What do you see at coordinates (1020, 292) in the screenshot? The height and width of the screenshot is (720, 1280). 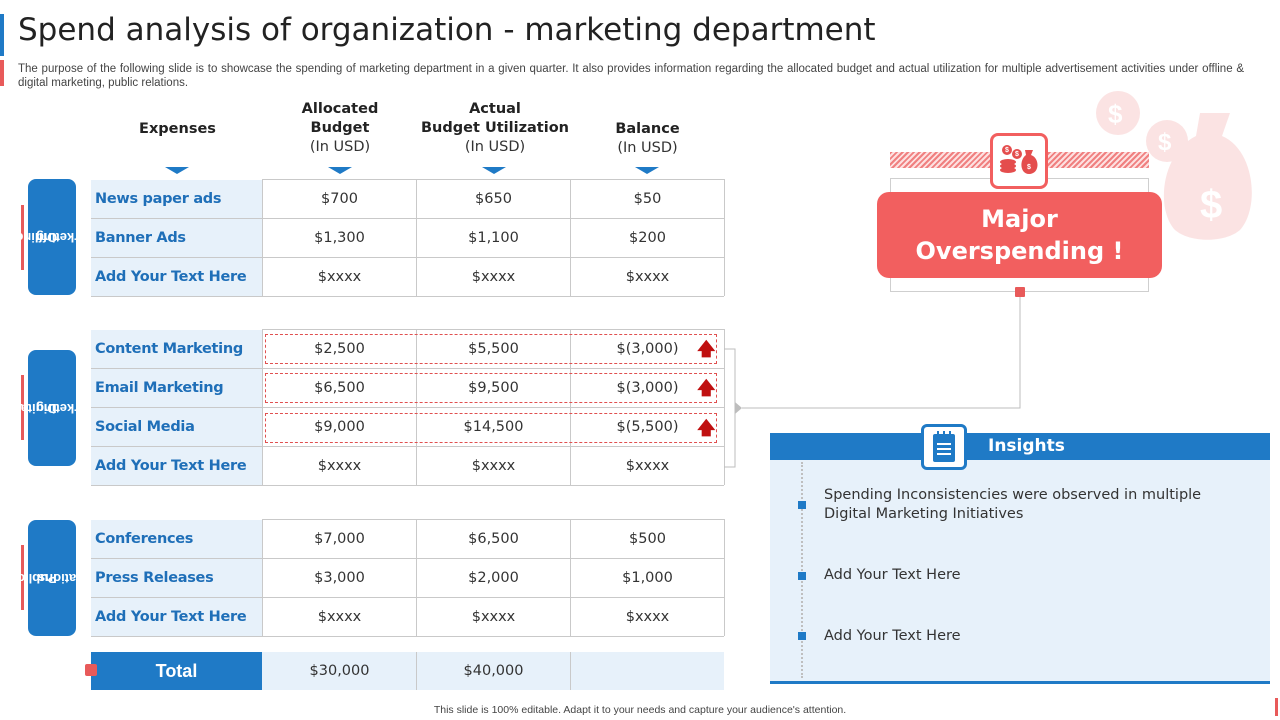 I see `callout-anchor` at bounding box center [1020, 292].